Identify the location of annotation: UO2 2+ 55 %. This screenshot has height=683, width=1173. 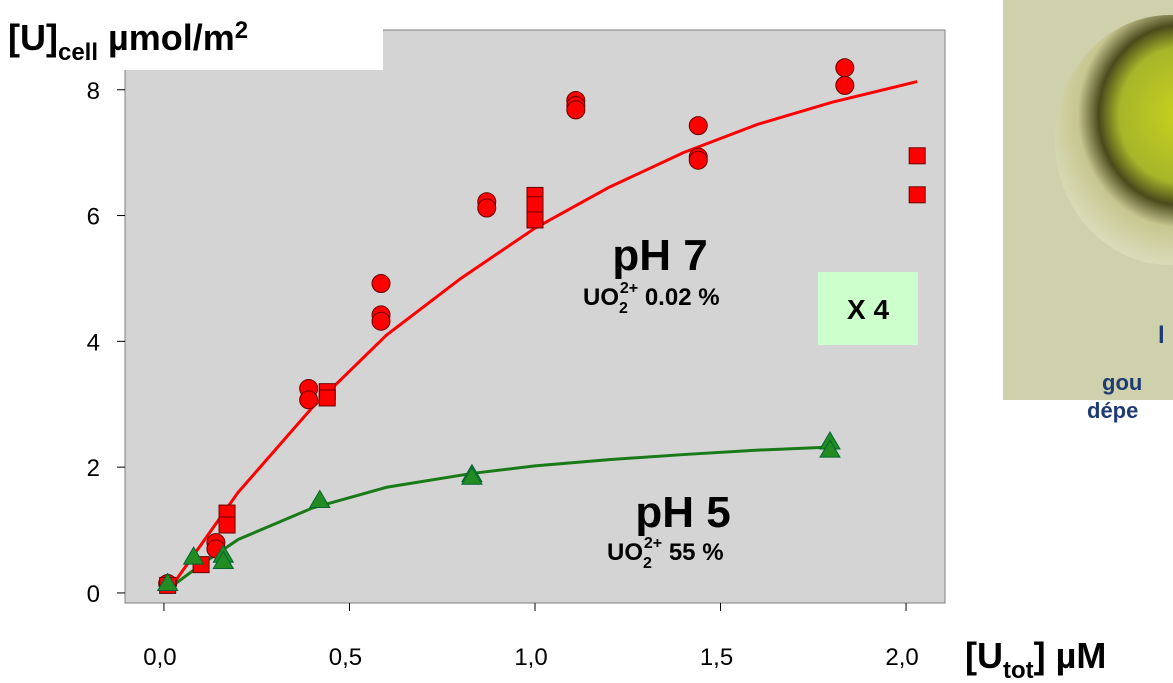
(665, 553).